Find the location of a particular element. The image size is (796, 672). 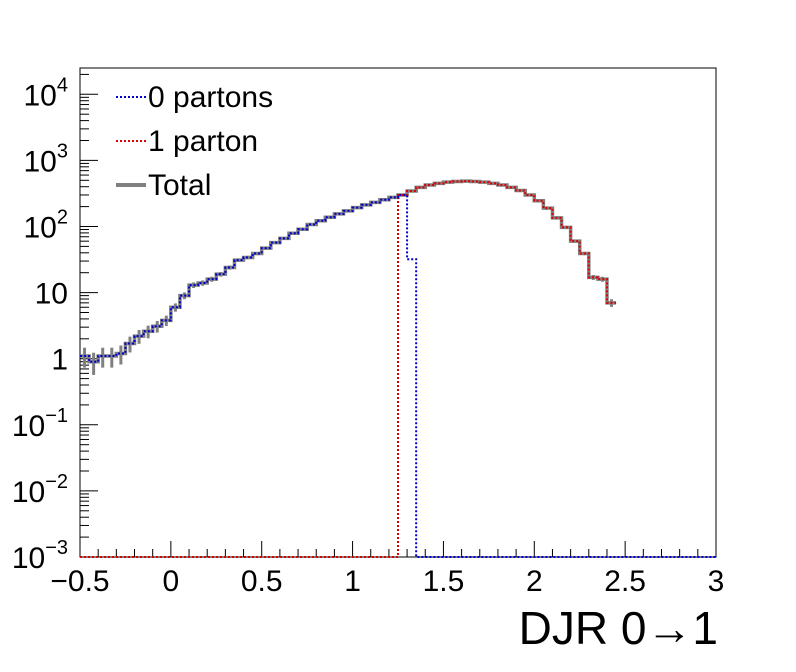

x-tick-label: 0.5 is located at coordinates (262, 581).